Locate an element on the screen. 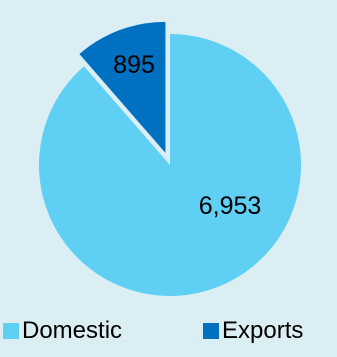 The height and width of the screenshot is (357, 337). legend-swatch-domestic is located at coordinates (11, 331).